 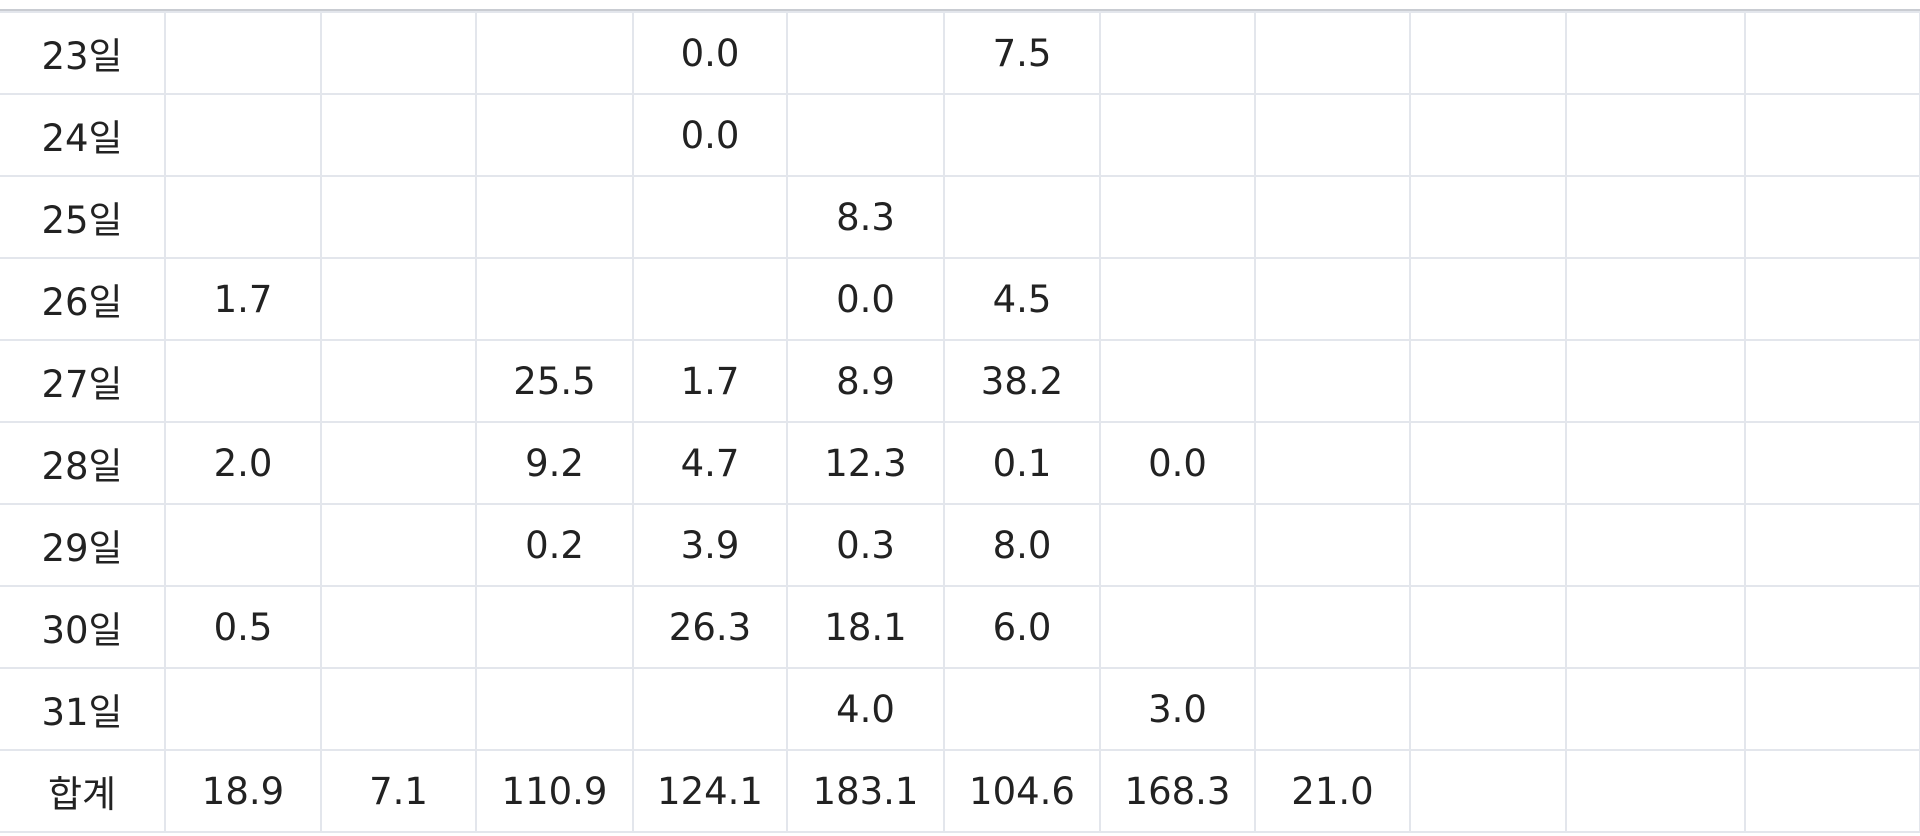 What do you see at coordinates (83, 53) in the screenshot?
I see `row-label: 23일` at bounding box center [83, 53].